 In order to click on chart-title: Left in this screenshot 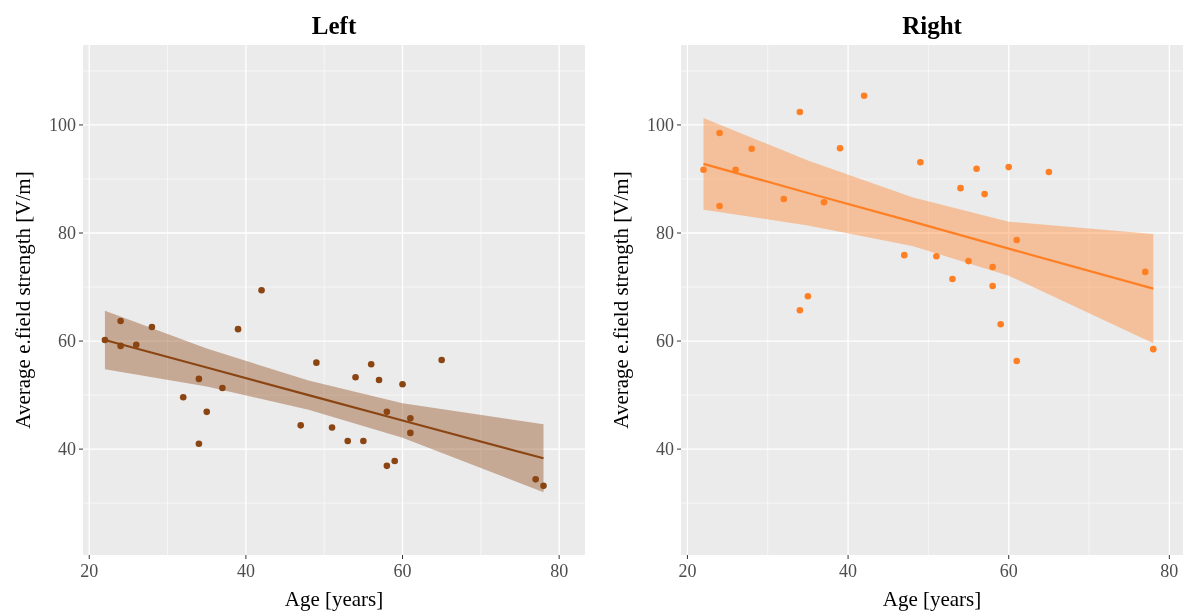, I will do `click(334, 25)`.